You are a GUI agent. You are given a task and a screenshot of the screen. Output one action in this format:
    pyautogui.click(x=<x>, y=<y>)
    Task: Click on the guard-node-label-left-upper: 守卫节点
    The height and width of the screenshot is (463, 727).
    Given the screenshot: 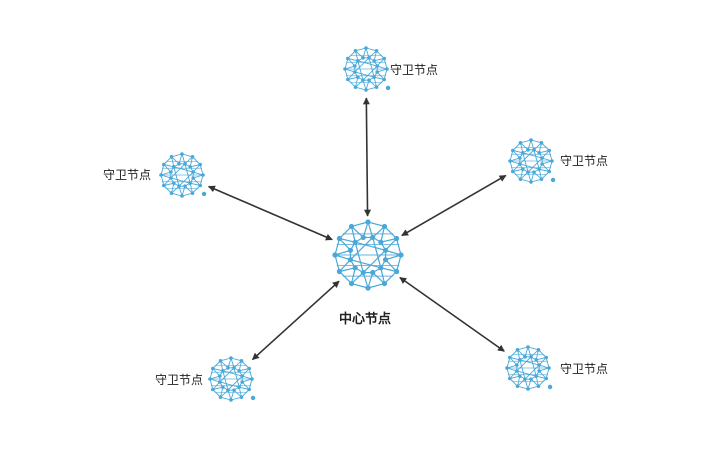 What is the action you would take?
    pyautogui.click(x=127, y=175)
    